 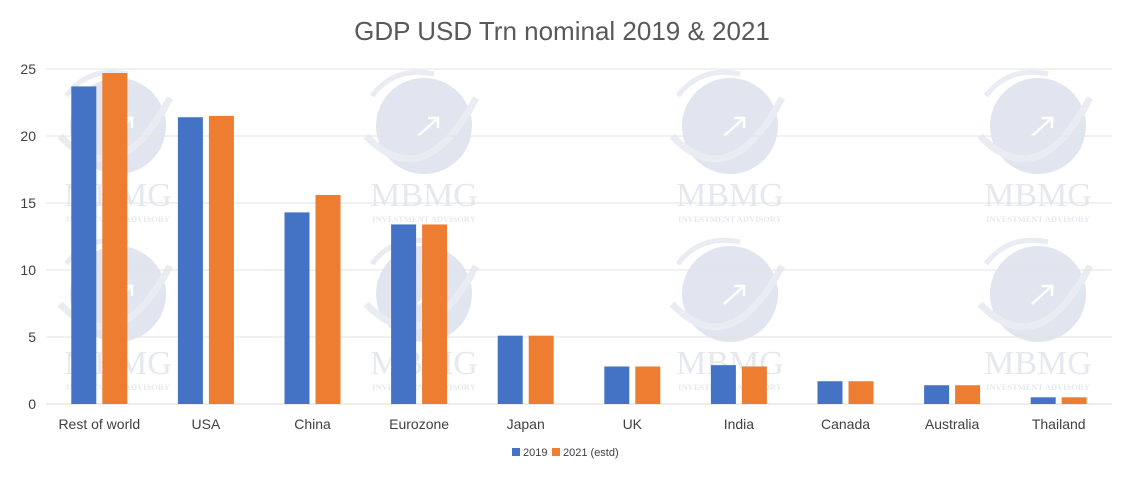 What do you see at coordinates (968, 394) in the screenshot?
I see `bar-2021-australia` at bounding box center [968, 394].